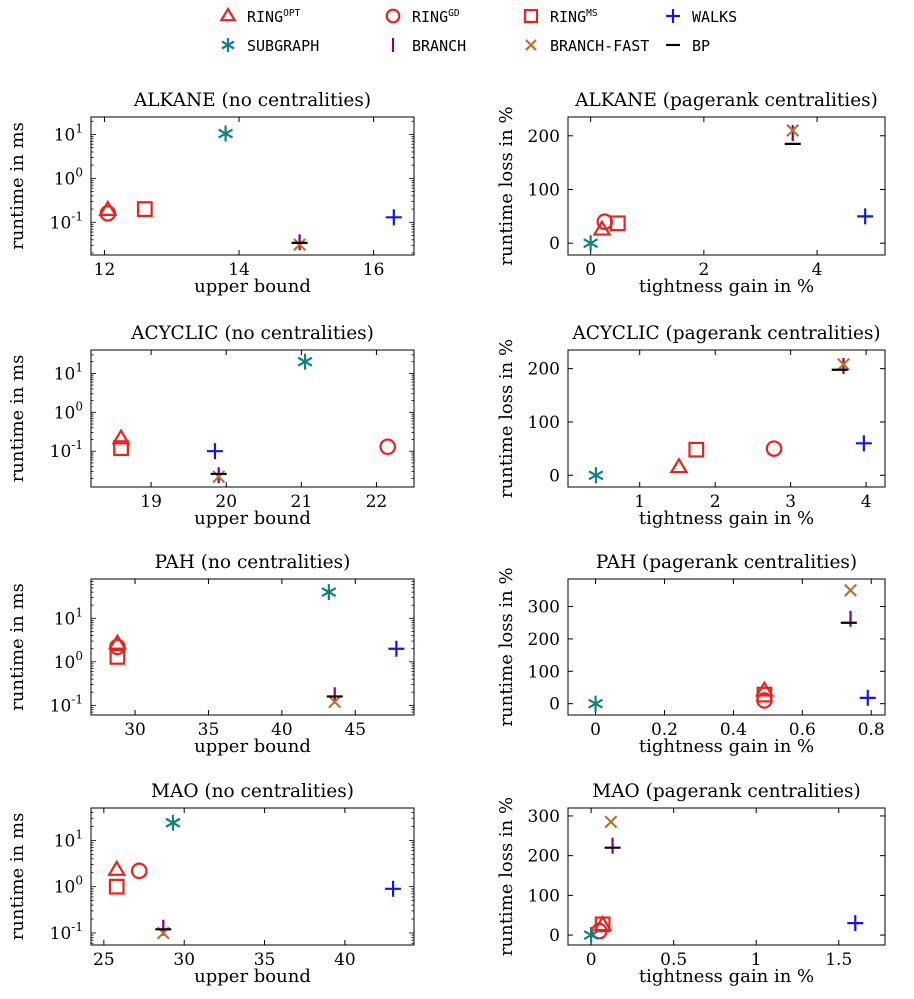  Describe the element at coordinates (726, 562) in the screenshot. I see `chart-title: PAH (pagerank centralities)` at that location.